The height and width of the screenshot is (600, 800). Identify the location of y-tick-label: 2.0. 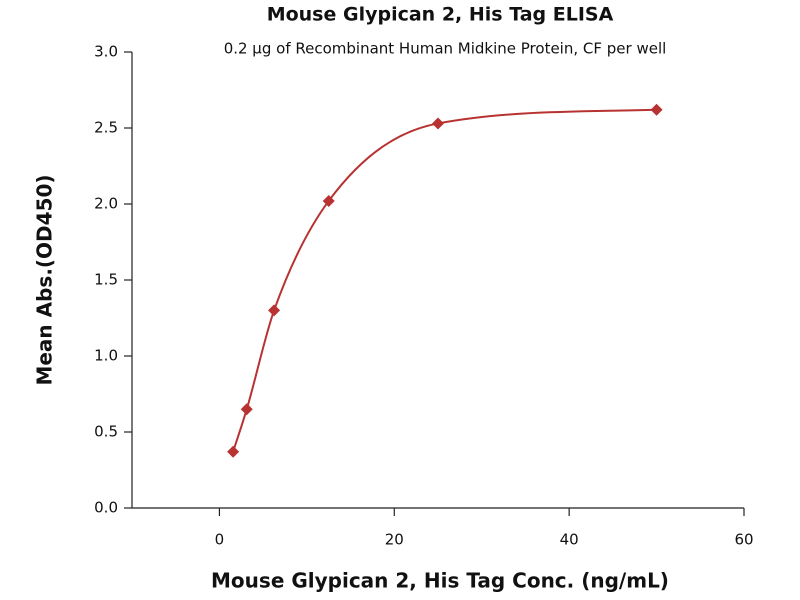
(106, 204).